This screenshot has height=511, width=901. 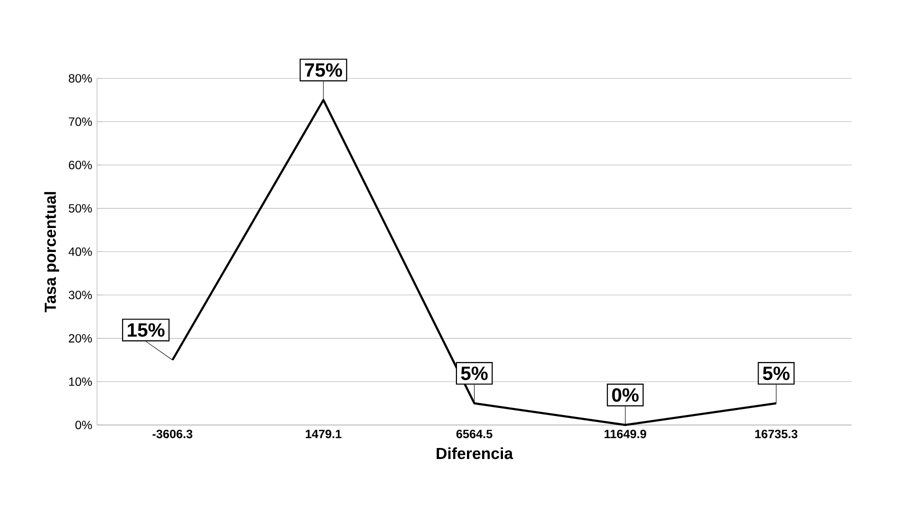 I want to click on y-tick-label: 60%, so click(x=80, y=165).